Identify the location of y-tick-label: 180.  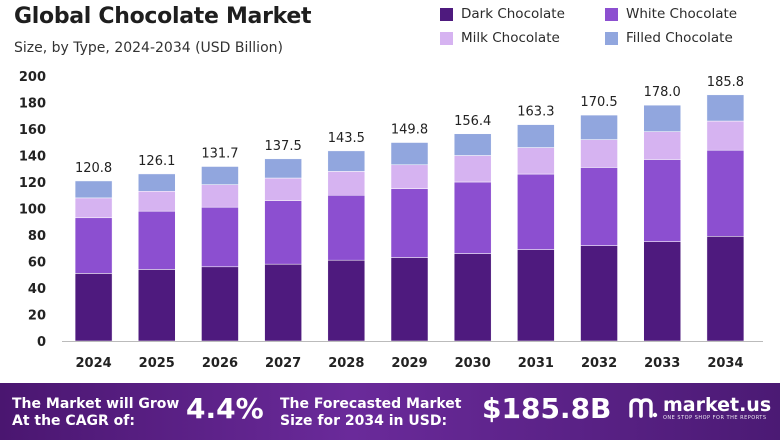
(32, 104).